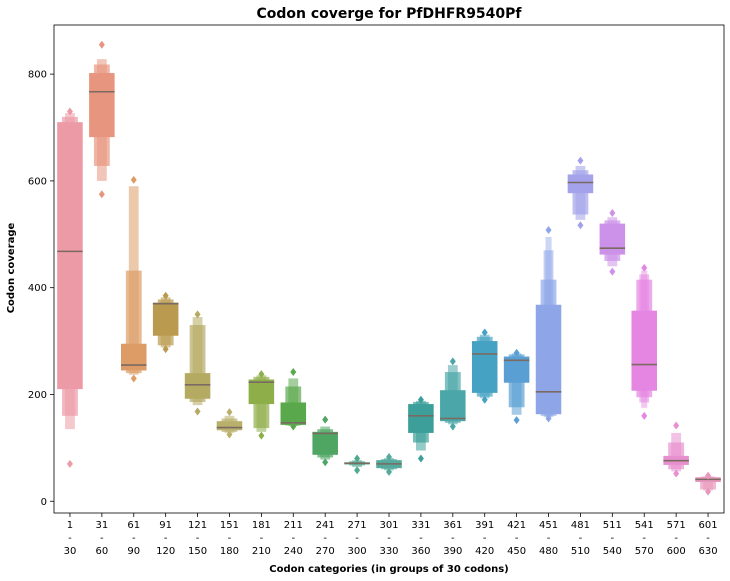 This screenshot has width=730, height=581. What do you see at coordinates (516, 525) in the screenshot?
I see `x-tick-label: 421` at bounding box center [516, 525].